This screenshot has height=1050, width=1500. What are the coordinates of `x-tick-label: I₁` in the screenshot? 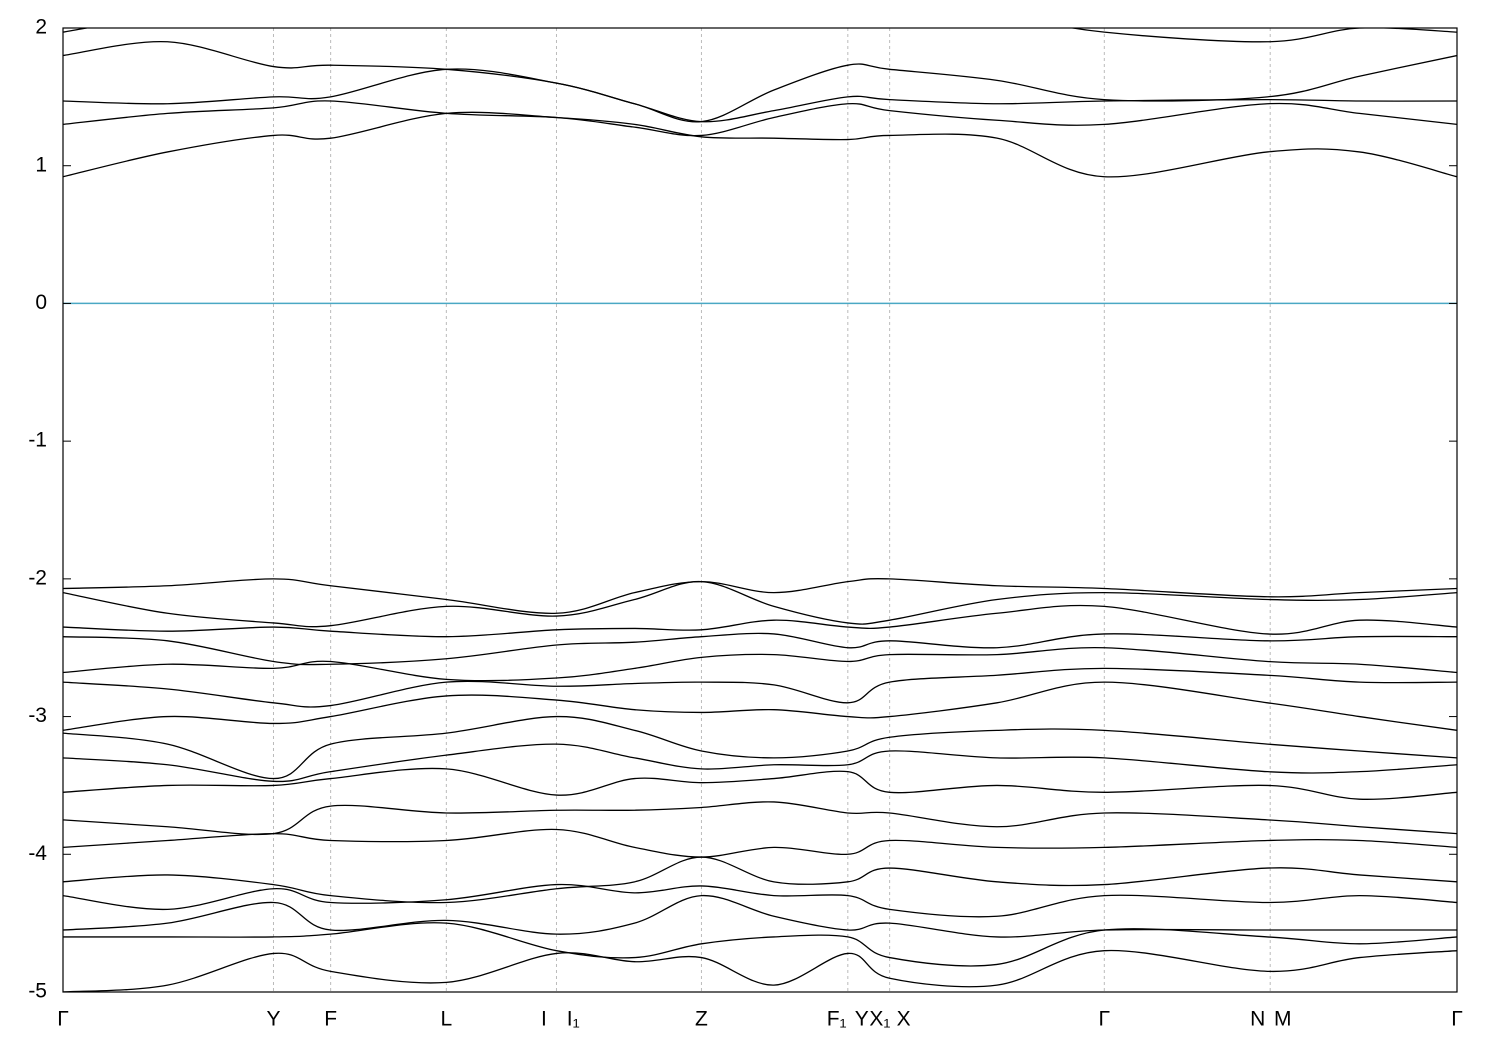 It's located at (573, 1019).